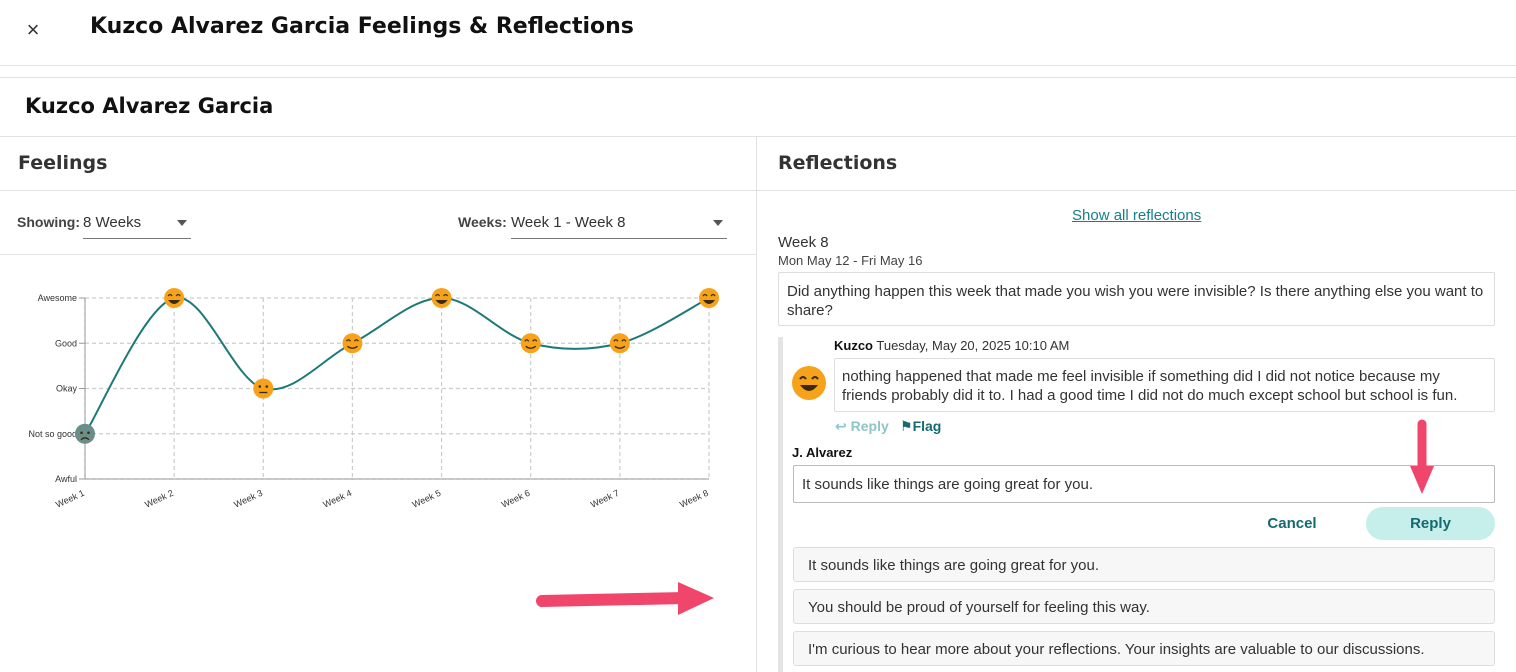 This screenshot has height=672, width=1516. I want to click on x-tick-label: Week 3, so click(248, 499).